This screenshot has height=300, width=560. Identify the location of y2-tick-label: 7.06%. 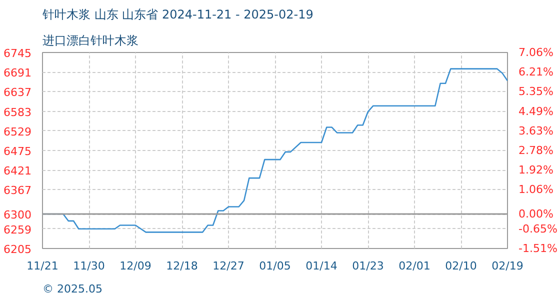
(536, 52).